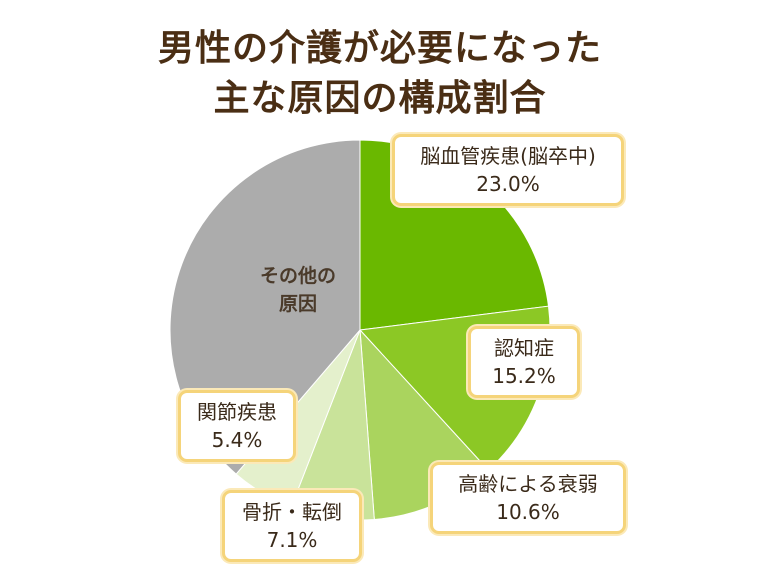  I want to click on callout-cerebrovascular: 脳血管疾患(脳卒中) 23.0%, so click(508, 170).